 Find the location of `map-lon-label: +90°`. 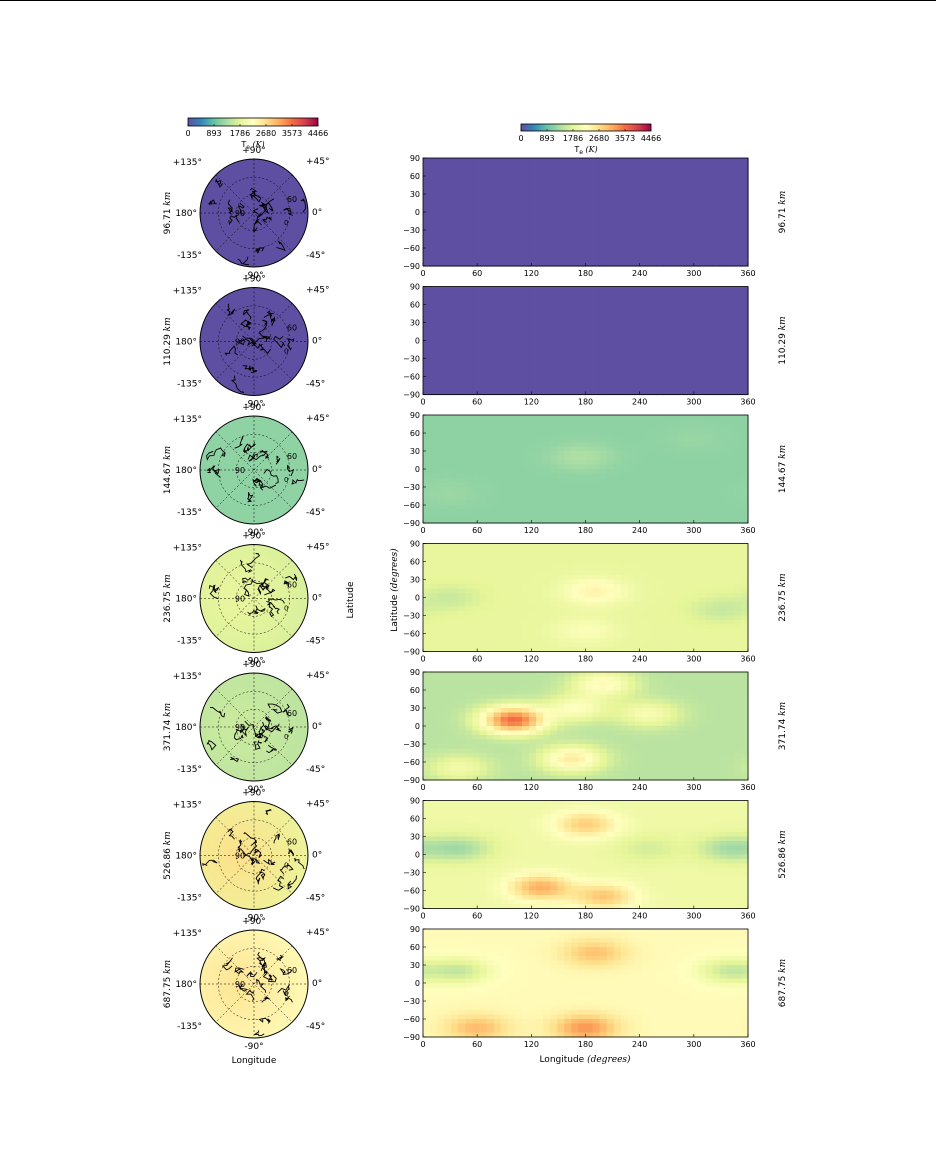

map-lon-label: +90° is located at coordinates (254, 408).